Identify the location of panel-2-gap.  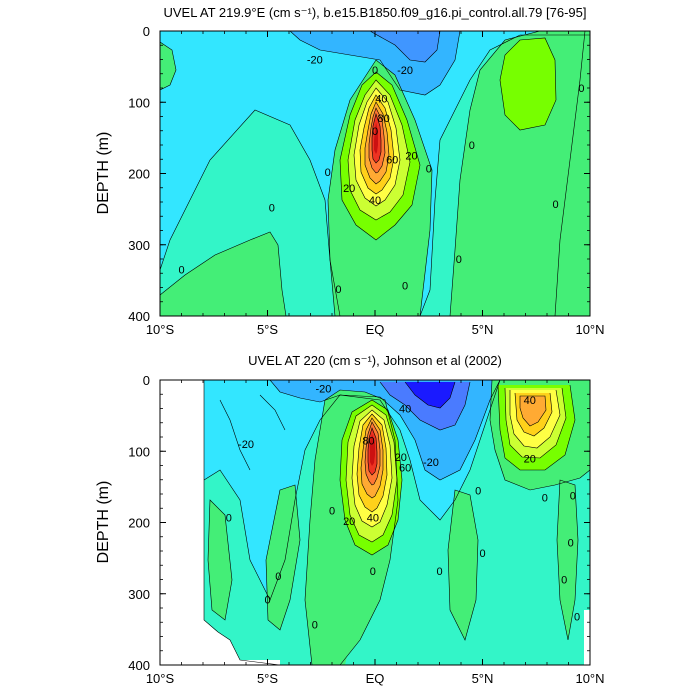
(220, 642).